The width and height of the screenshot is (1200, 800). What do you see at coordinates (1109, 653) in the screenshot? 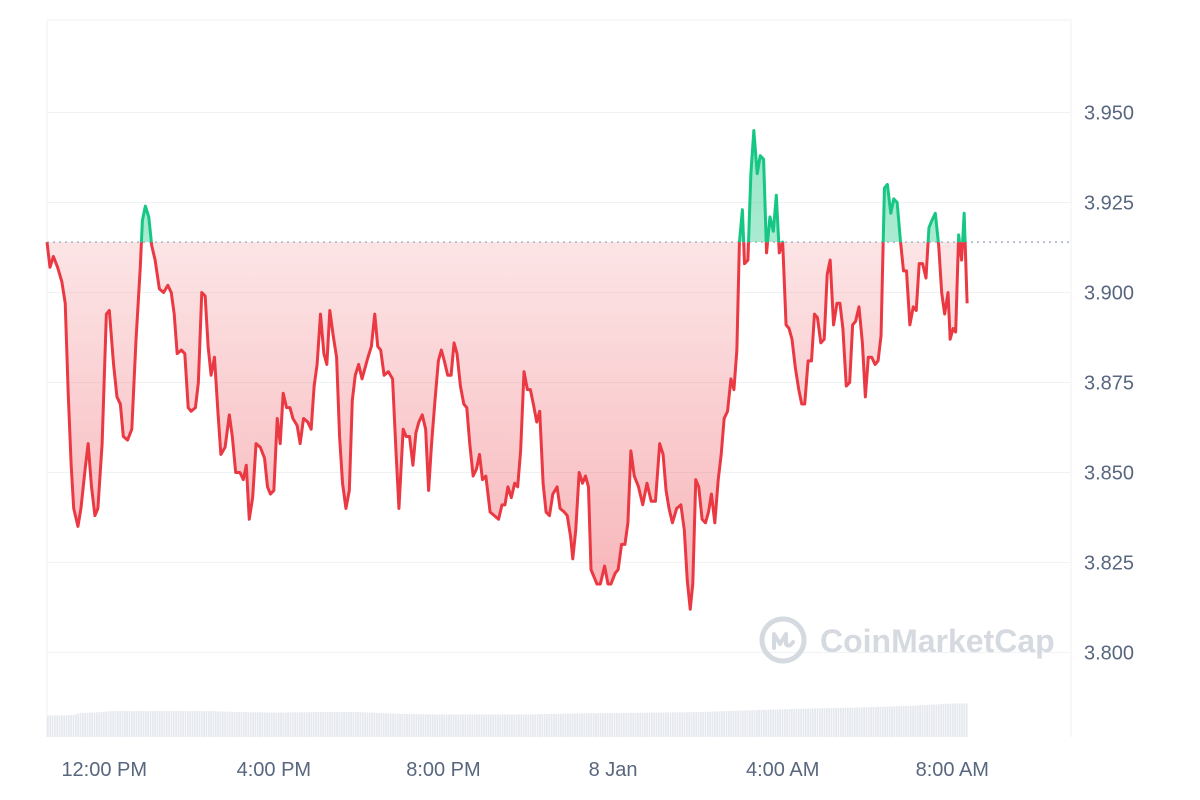
I see `y-tick-label-6: 3.800` at bounding box center [1109, 653].